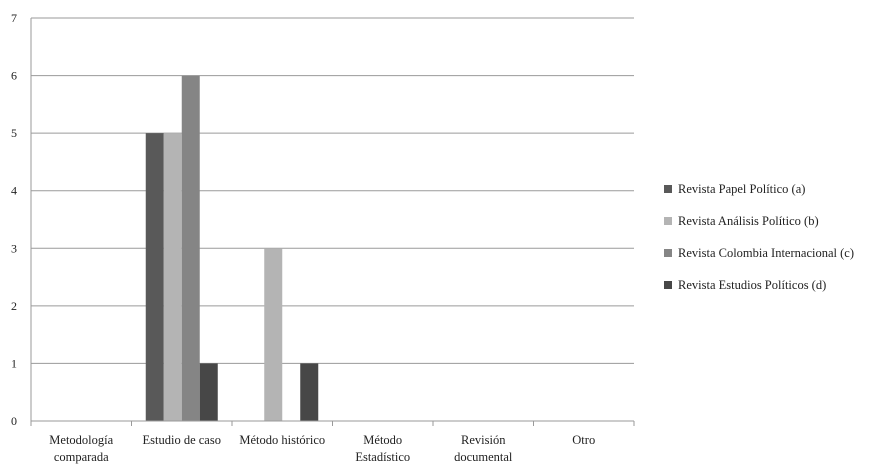 Image resolution: width=886 pixels, height=469 pixels. I want to click on x-category-label: Método Estadístico, so click(382, 448).